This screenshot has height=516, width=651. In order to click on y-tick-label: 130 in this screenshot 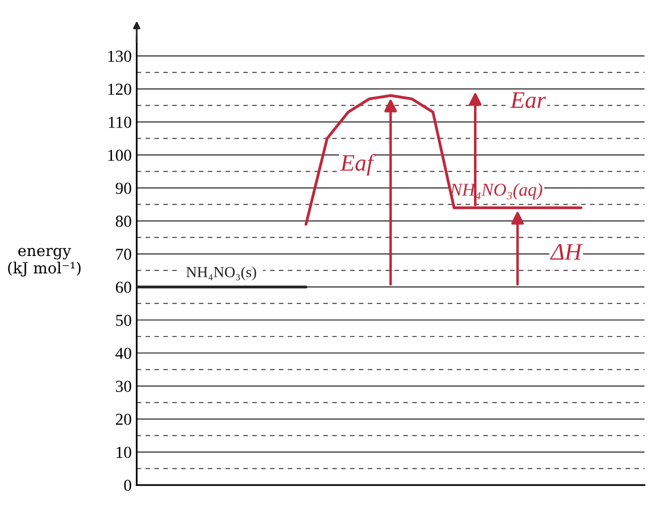, I will do `click(120, 56)`.